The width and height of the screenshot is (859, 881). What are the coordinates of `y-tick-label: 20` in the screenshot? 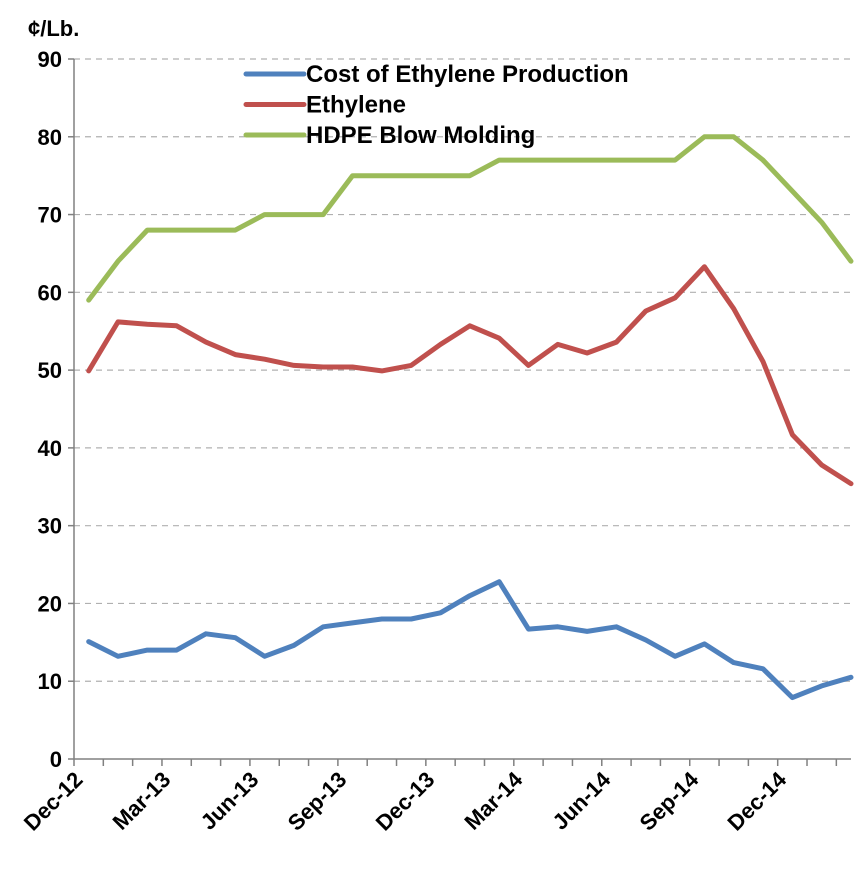 It's located at (50, 603).